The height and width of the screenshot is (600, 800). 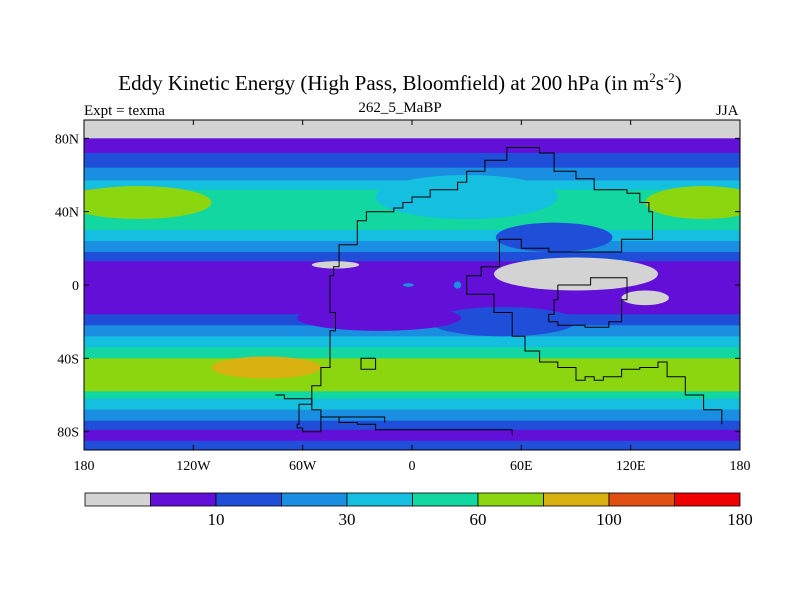 I want to click on colorbar-label-3: 100, so click(x=609, y=519).